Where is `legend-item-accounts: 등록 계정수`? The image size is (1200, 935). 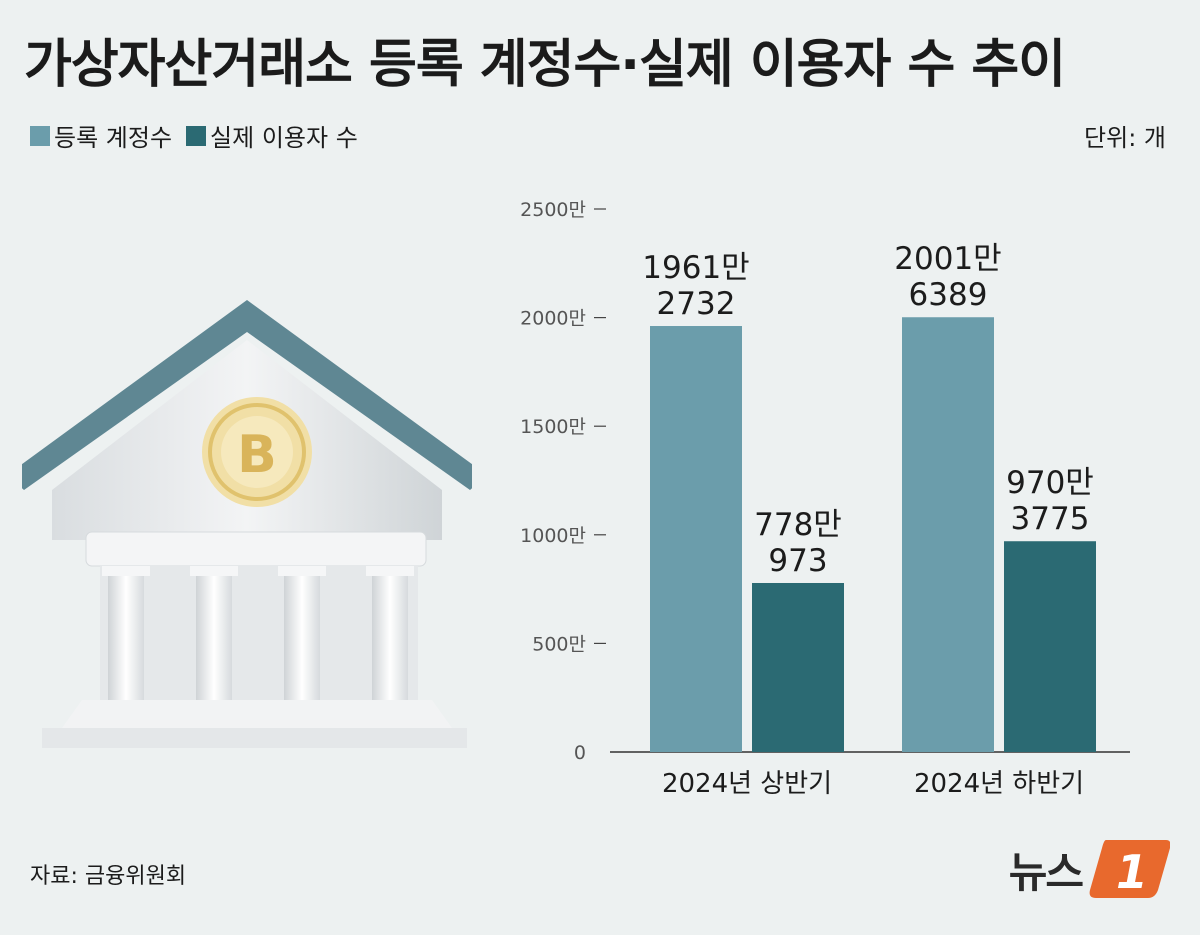
legend-item-accounts: 등록 계정수 is located at coordinates (101, 135).